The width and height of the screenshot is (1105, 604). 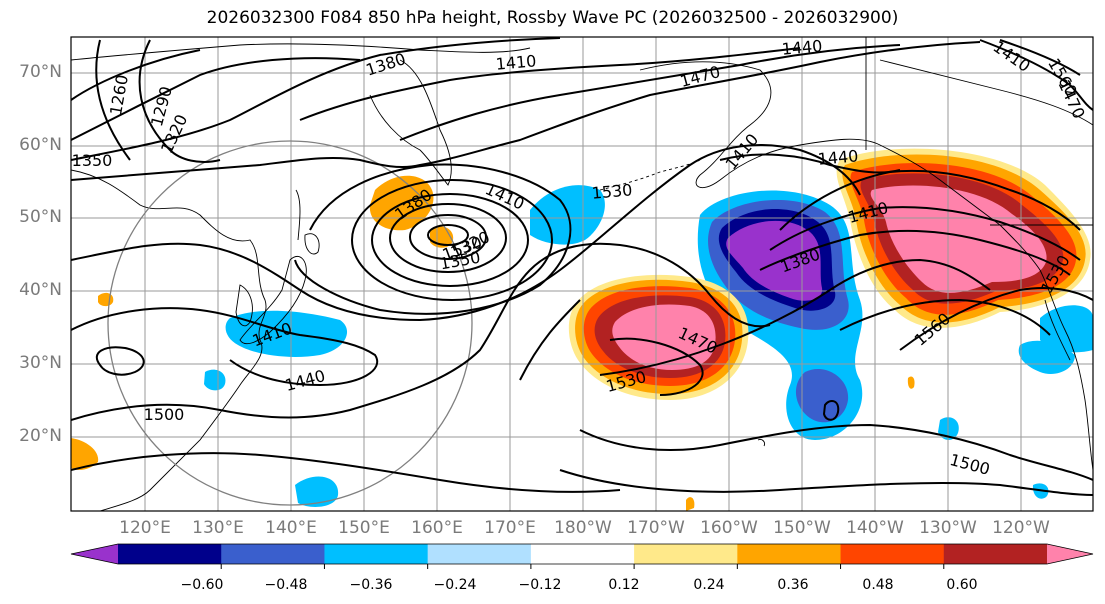 I want to click on coastline-na-north, so click(x=986, y=92).